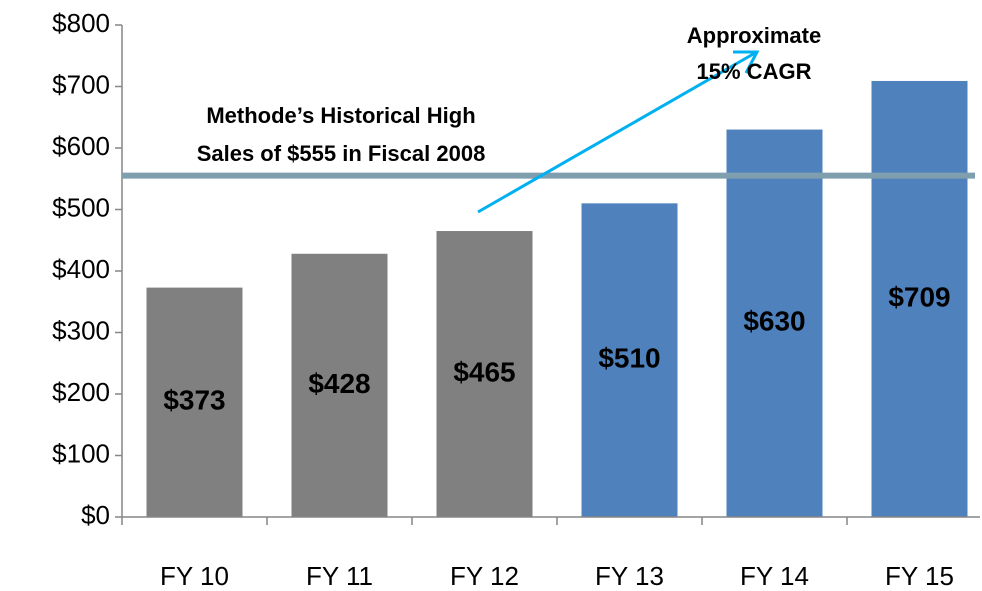  What do you see at coordinates (81, 453) in the screenshot?
I see `y-tick-label: $100` at bounding box center [81, 453].